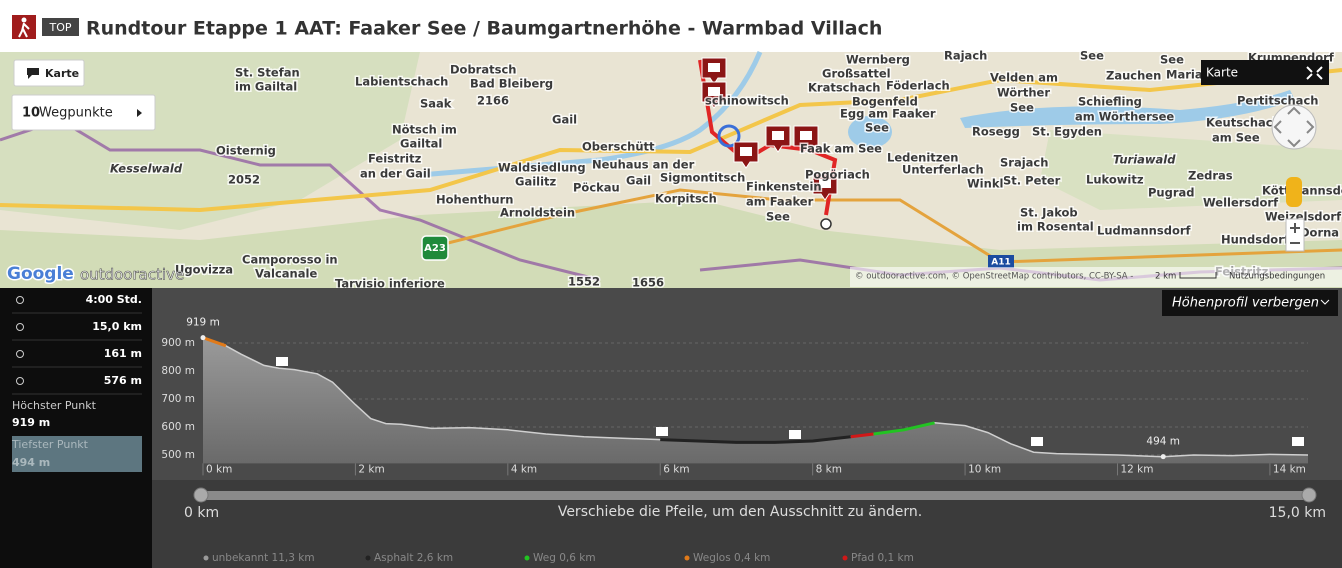  Describe the element at coordinates (146, 169) in the screenshot. I see `map-label: Kesselwald` at that location.